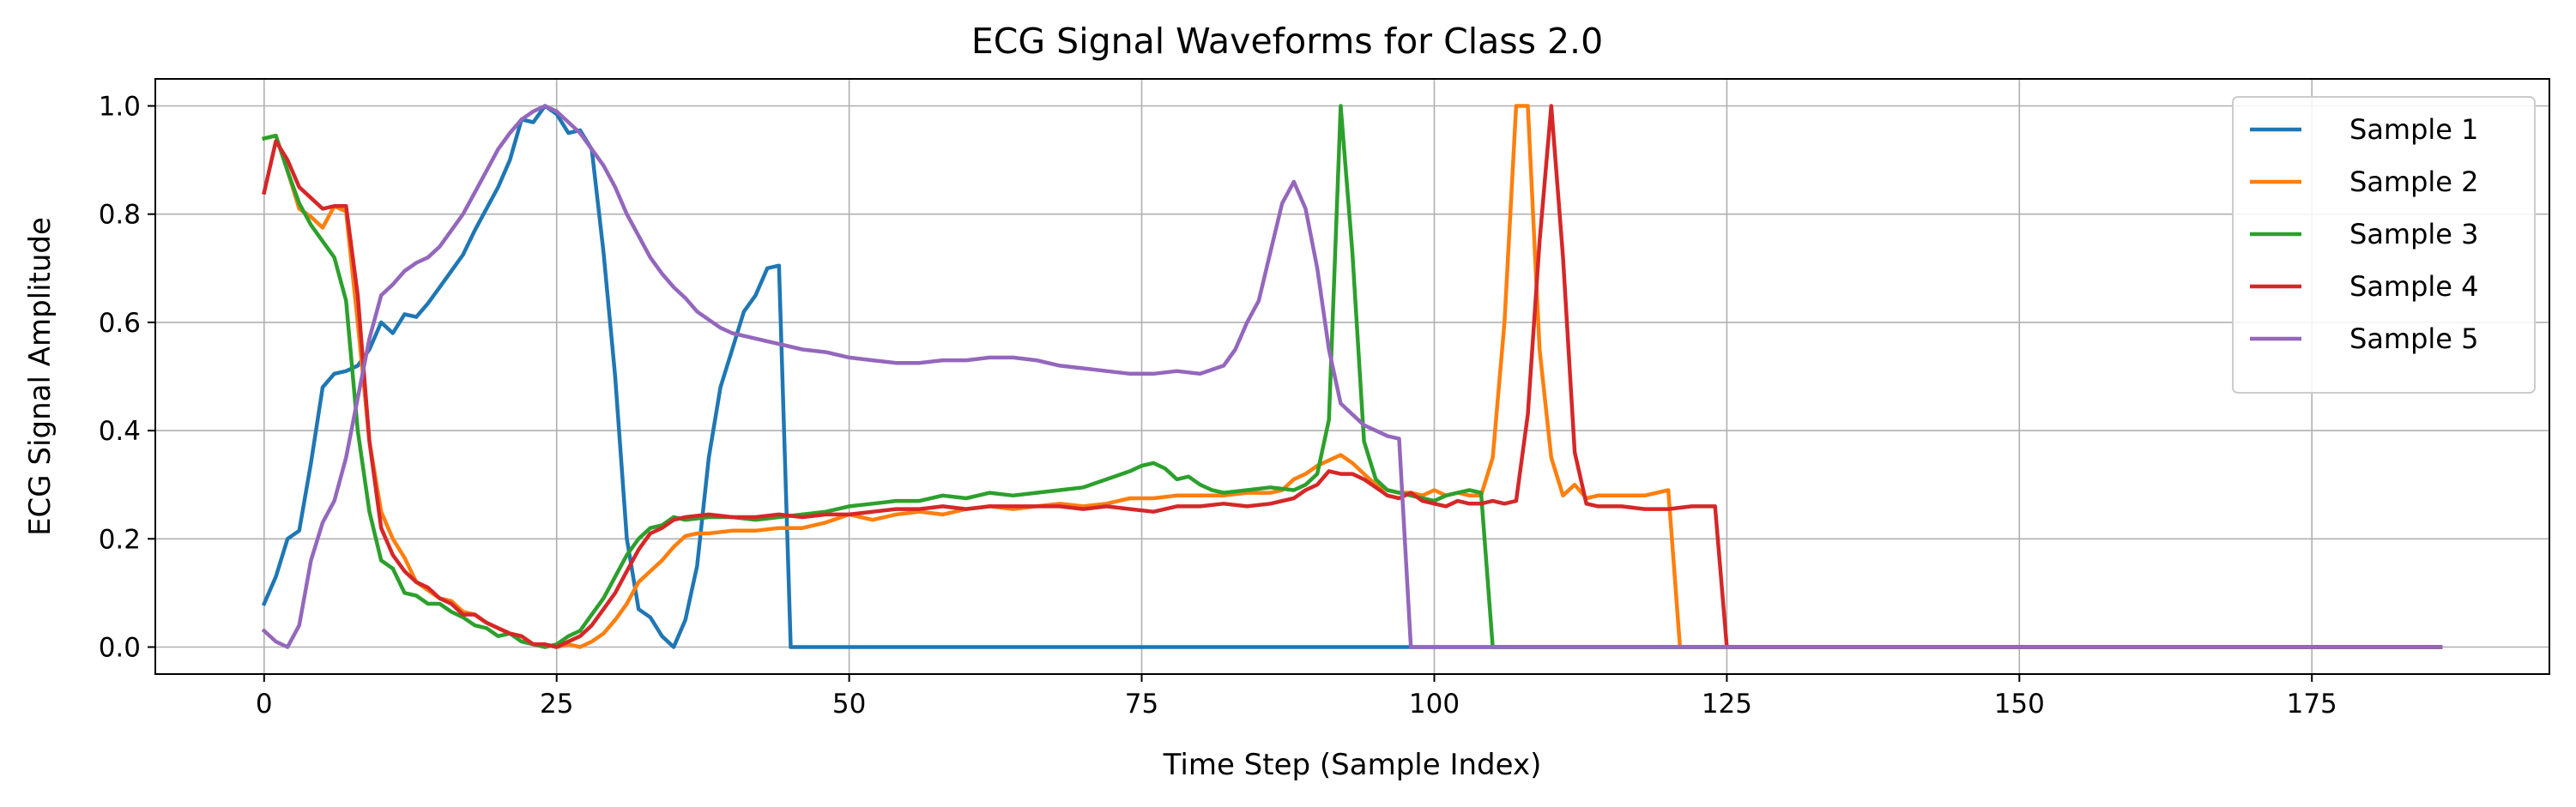  What do you see at coordinates (120, 431) in the screenshot?
I see `y-tick-label: 0.4` at bounding box center [120, 431].